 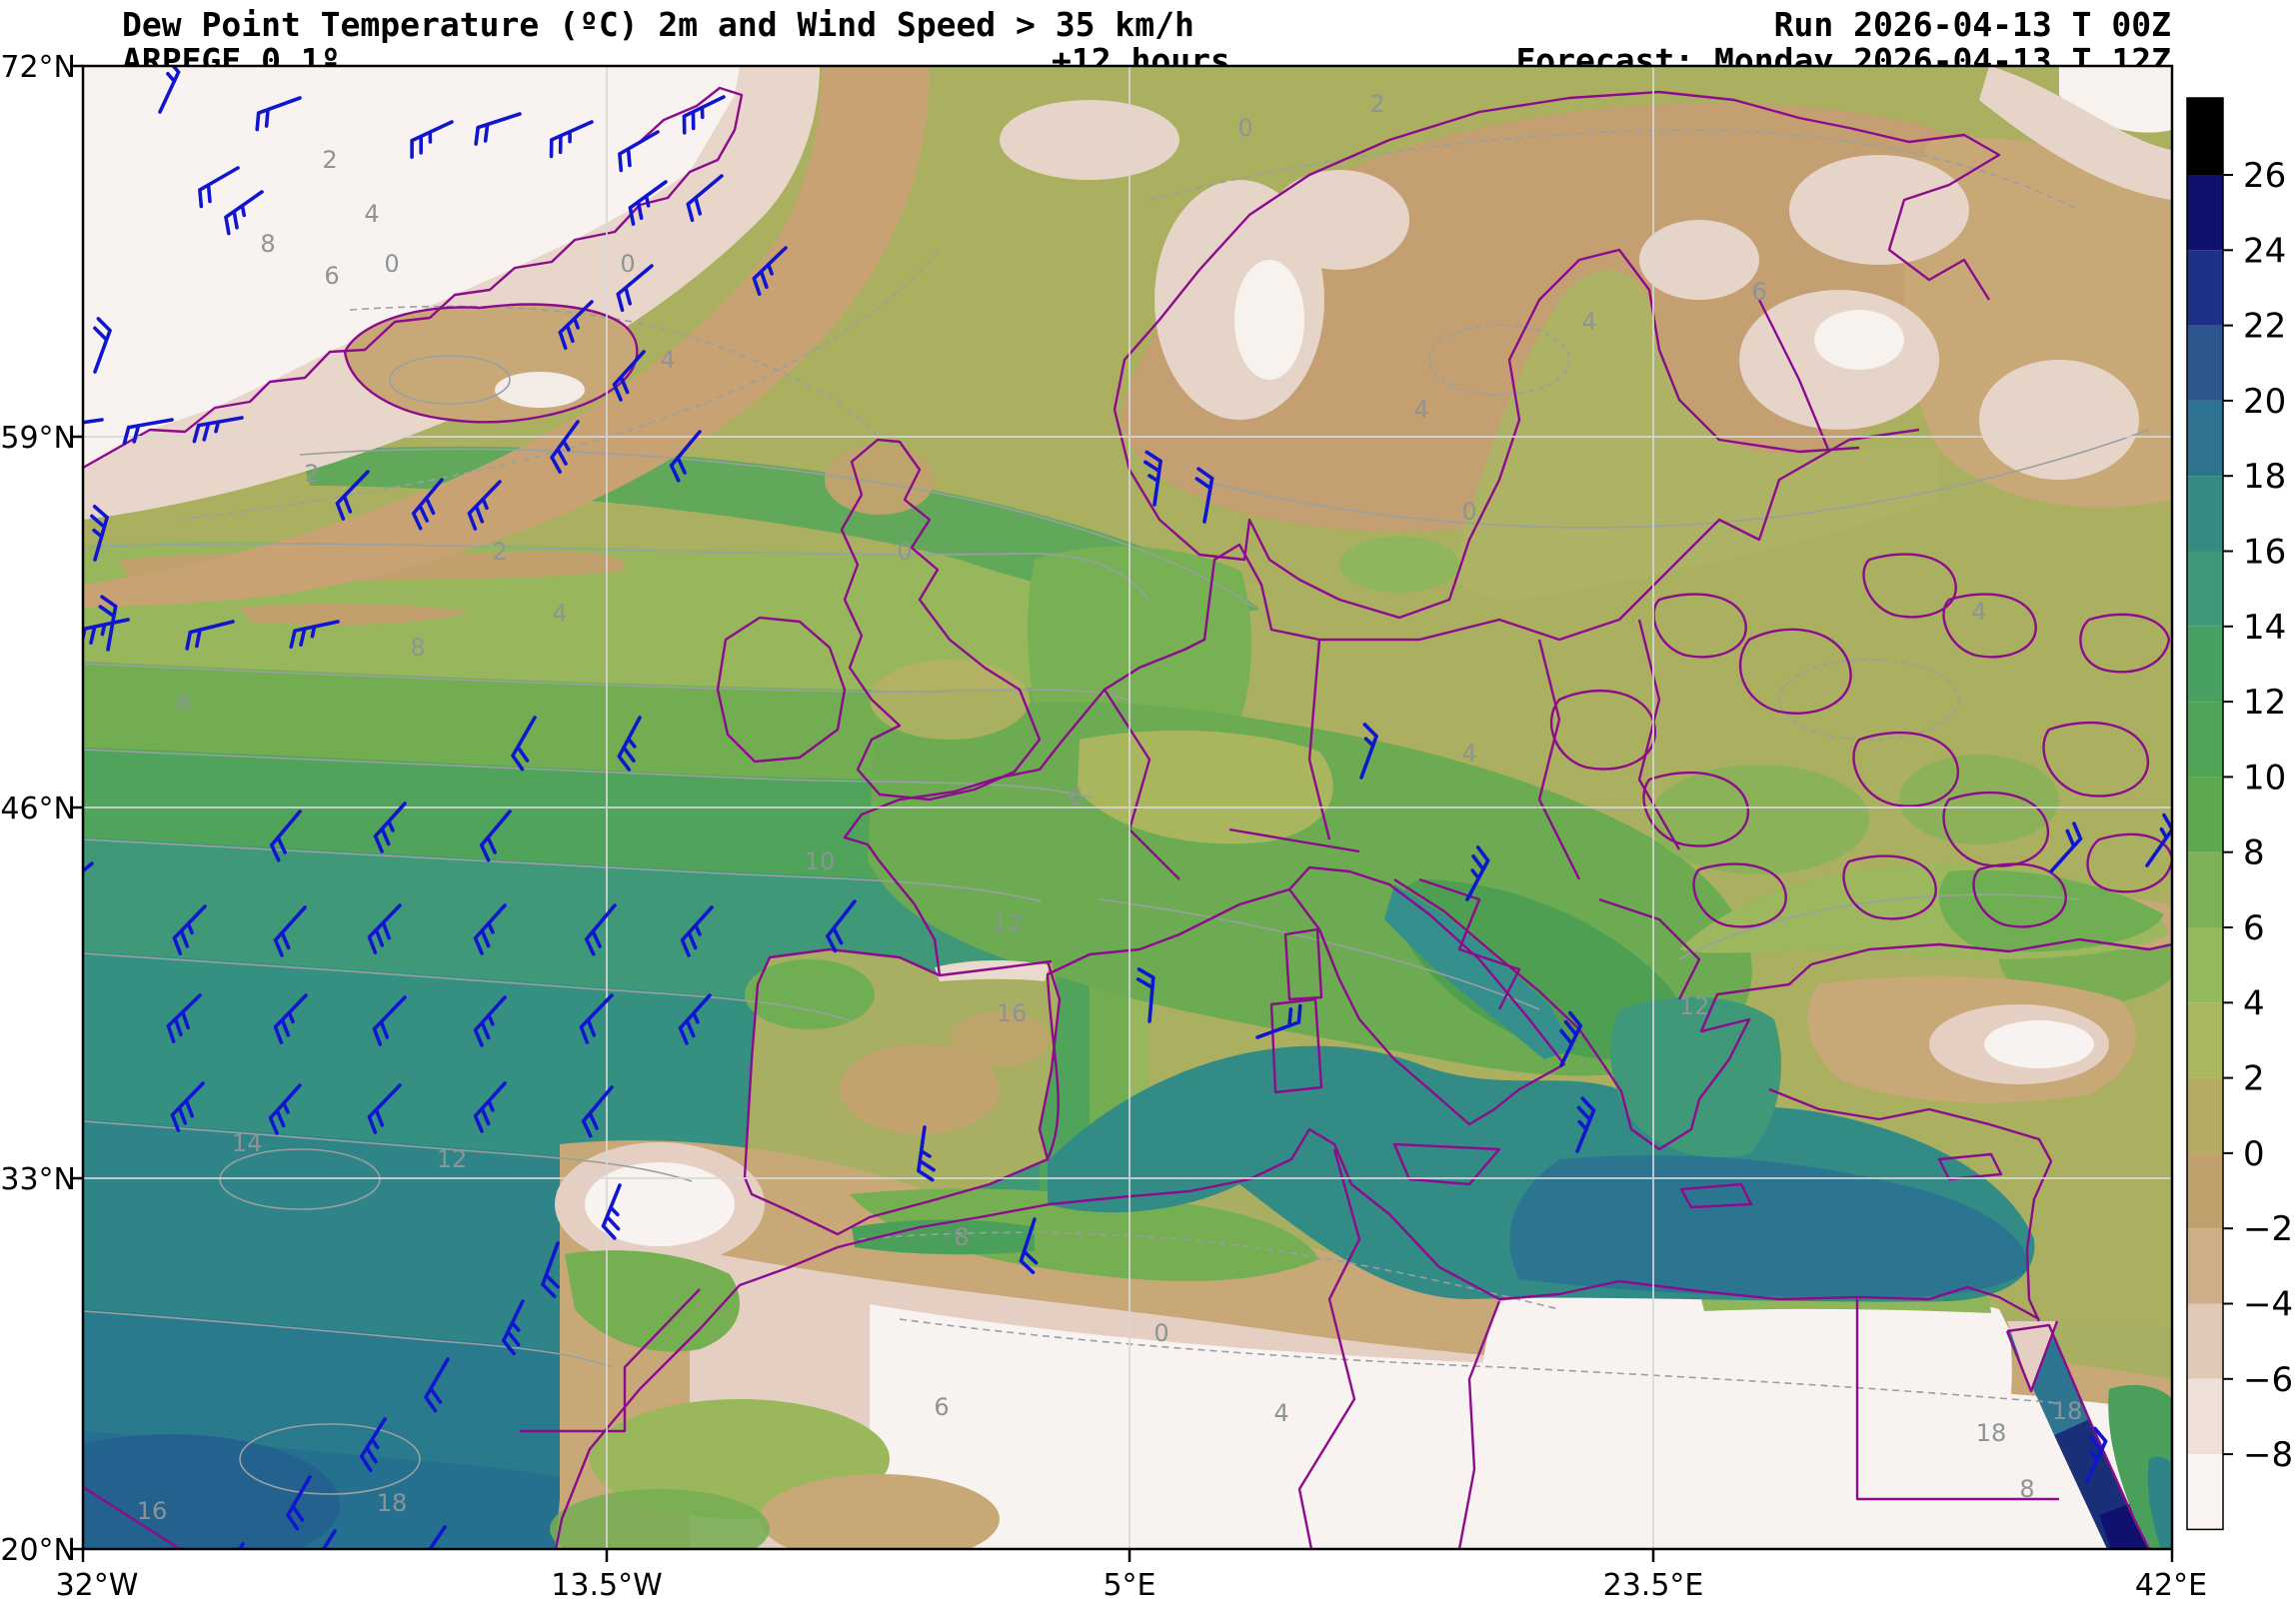 I want to click on lat-tick-label: 59°N, so click(x=38, y=438).